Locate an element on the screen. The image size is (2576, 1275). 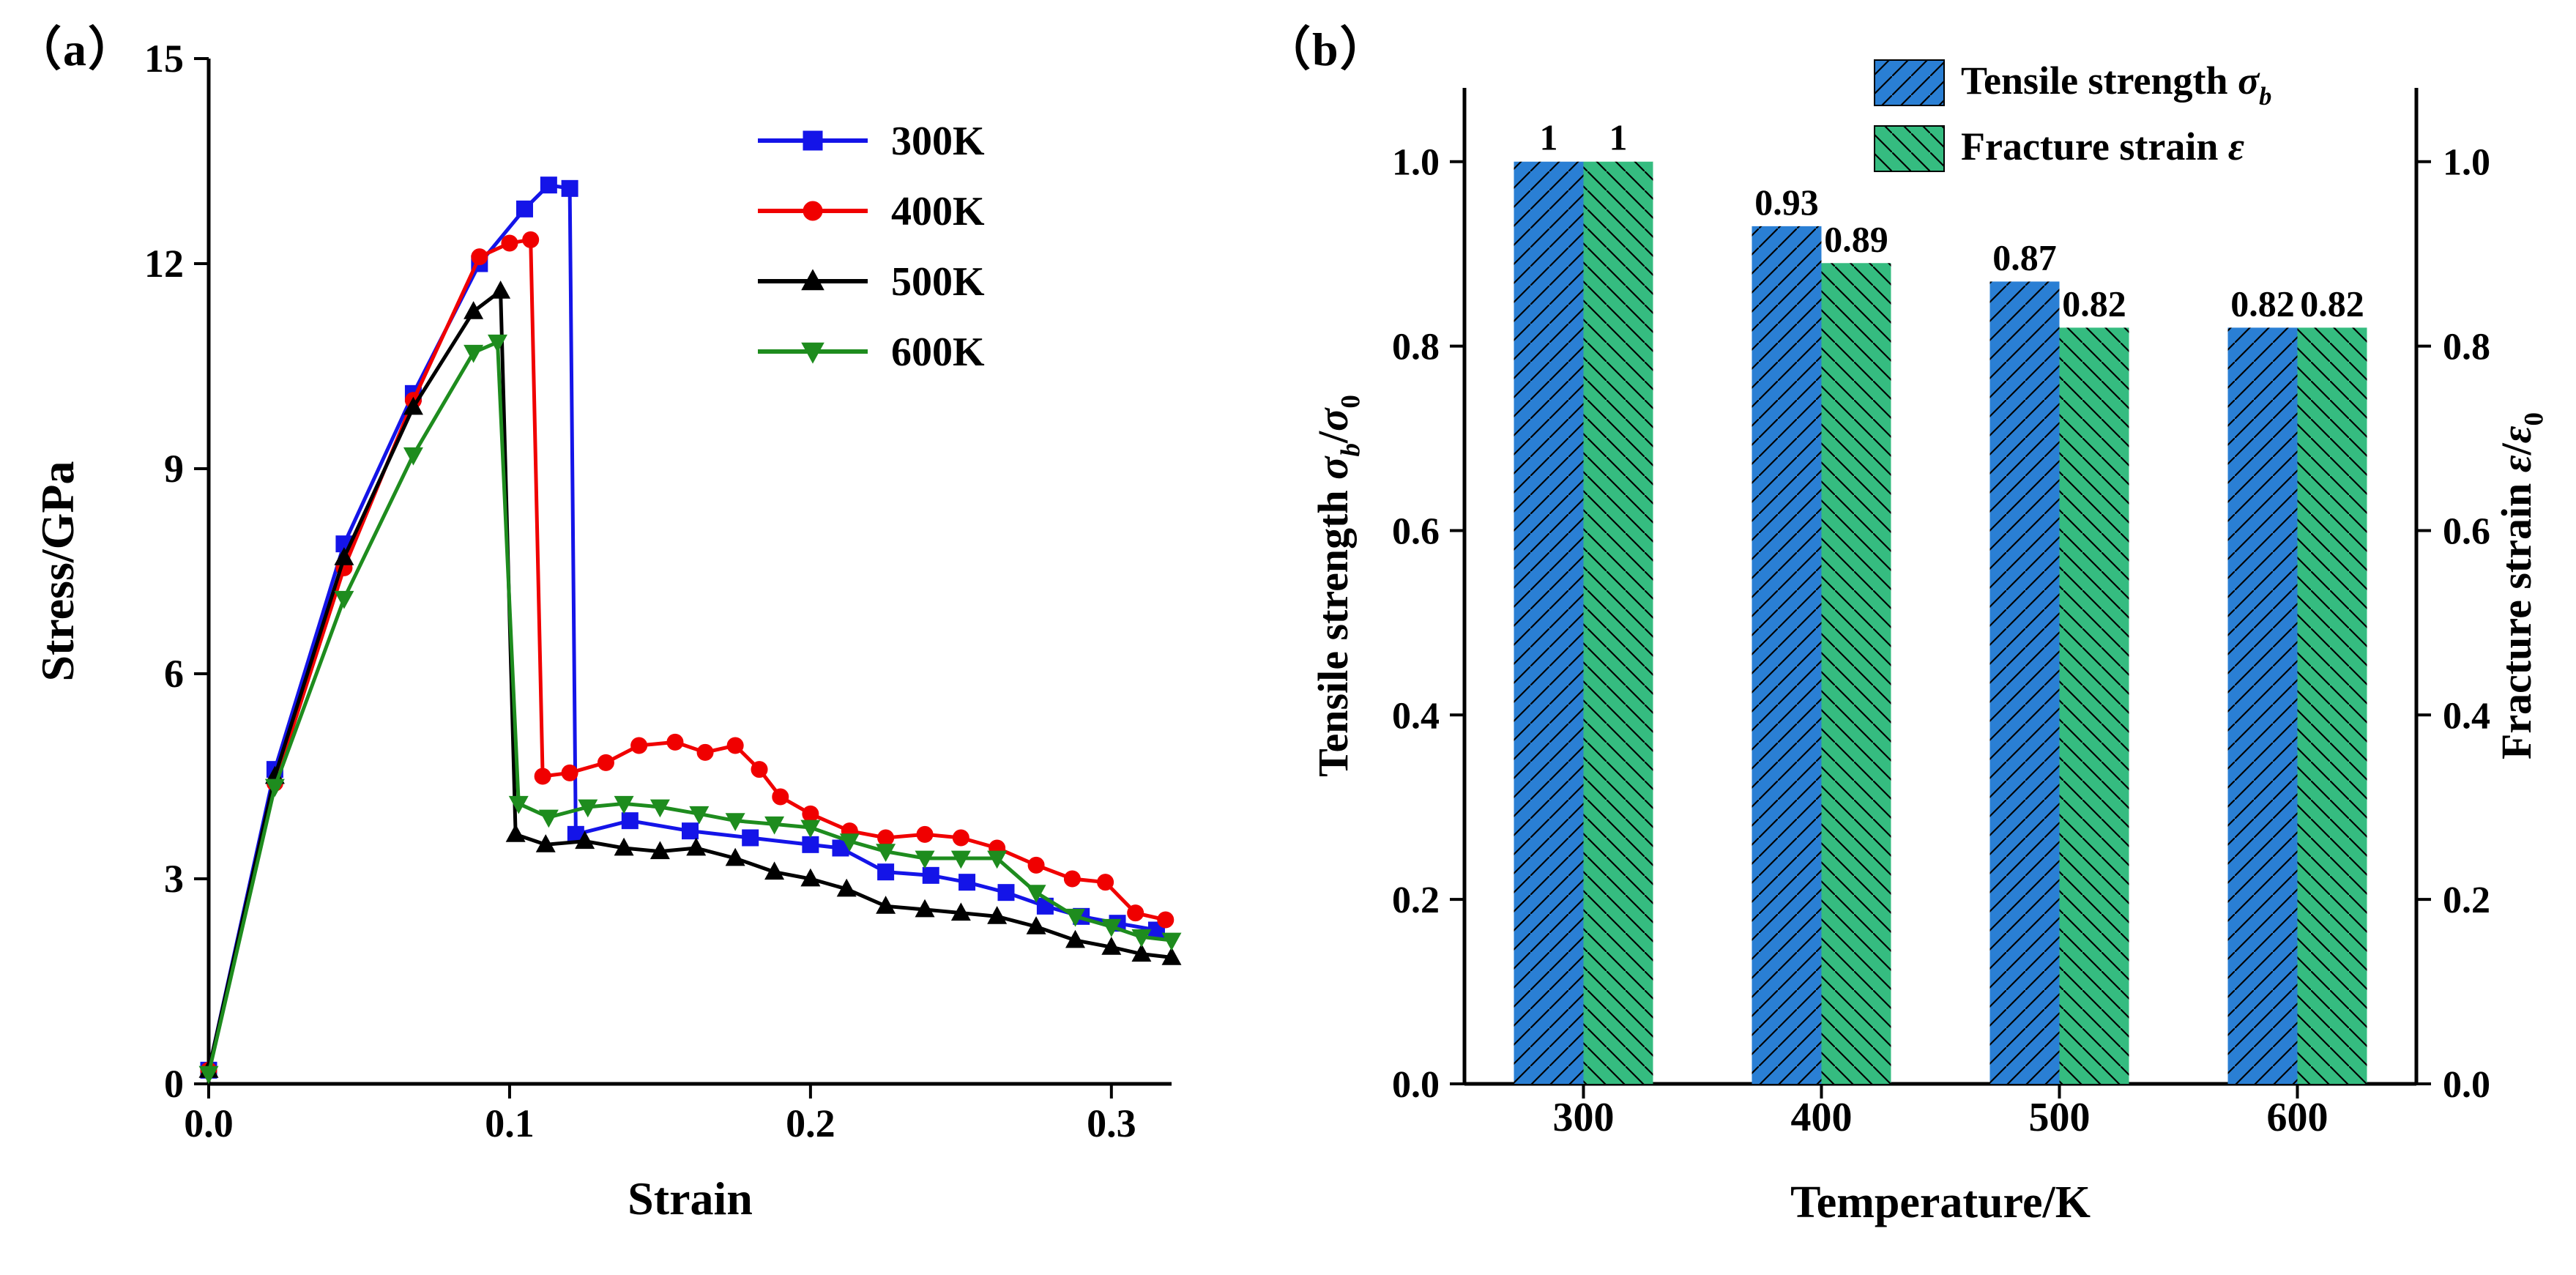
y-tick-label: 15 is located at coordinates (164, 59).